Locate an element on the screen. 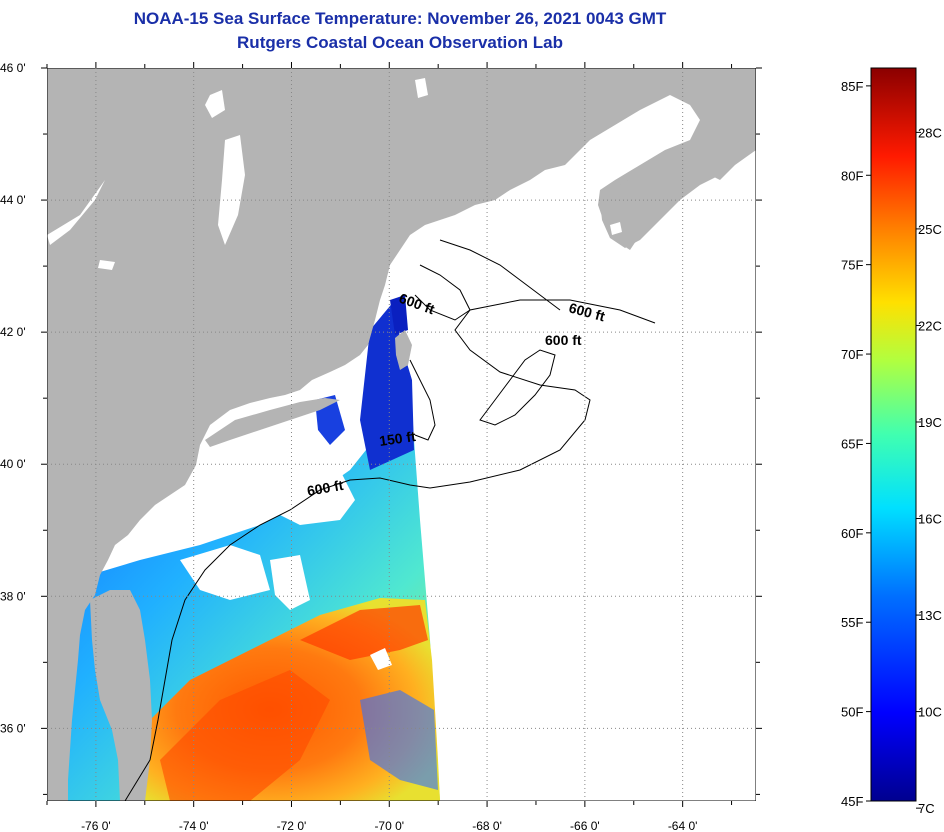  lon-label: -64 0' is located at coordinates (683, 825).